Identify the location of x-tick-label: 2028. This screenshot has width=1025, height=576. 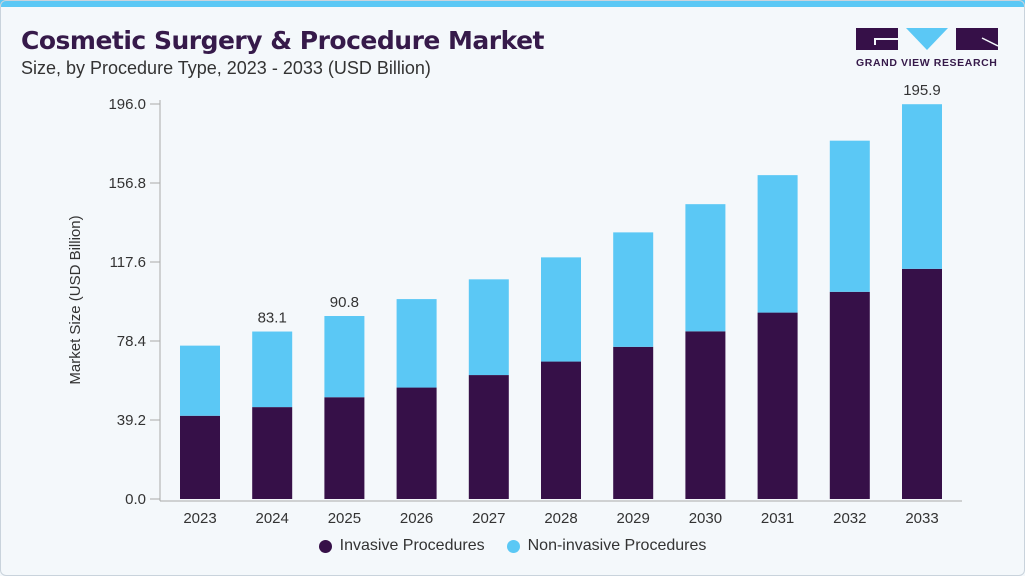
(560, 518).